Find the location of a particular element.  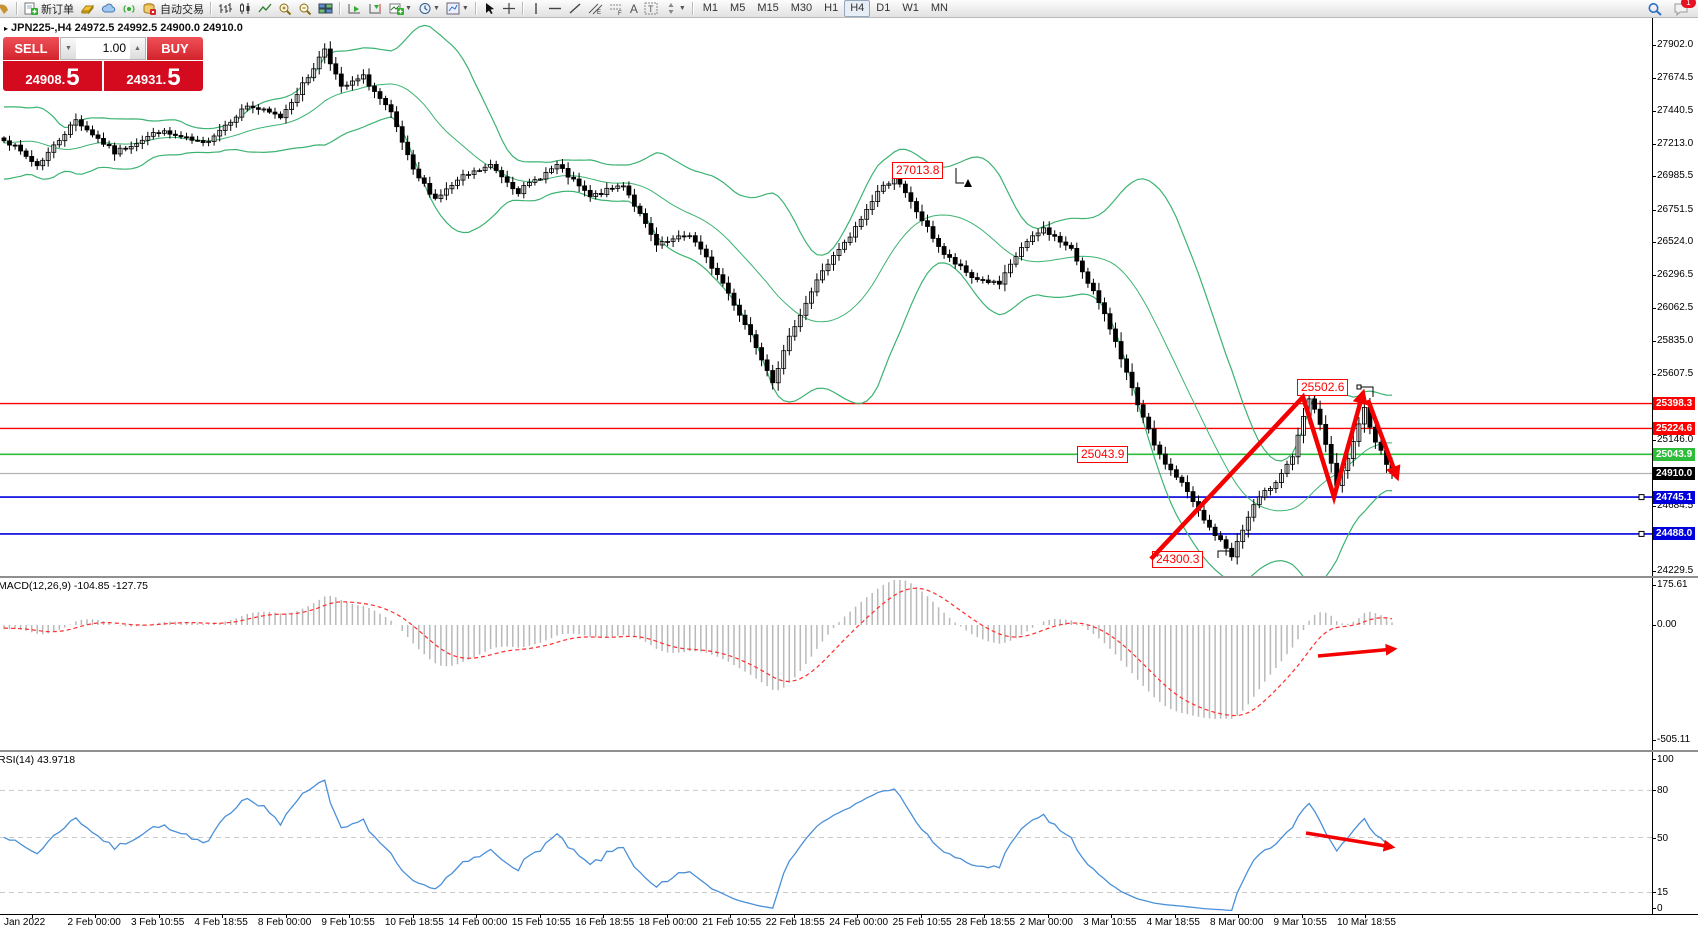

symbol-marker-icon: ▸ is located at coordinates (6, 28).